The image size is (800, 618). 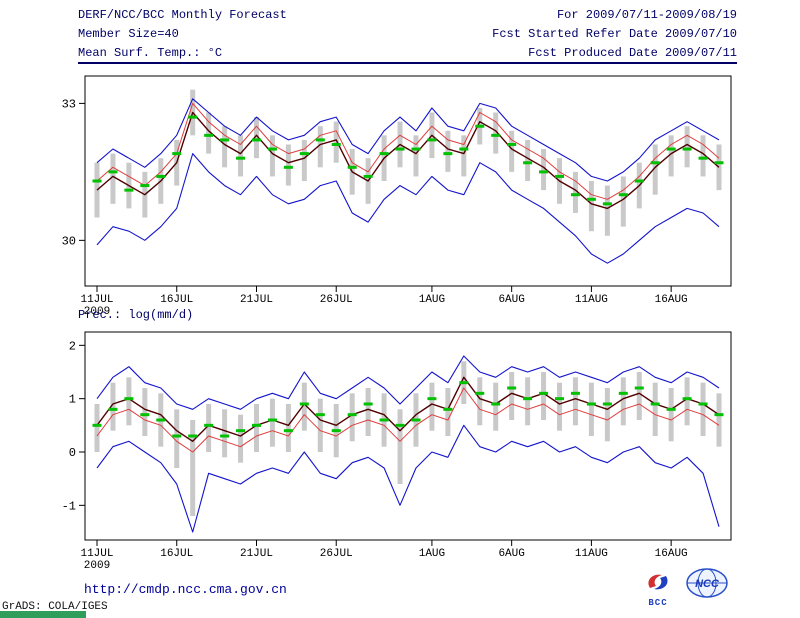 I want to click on y-tick-label: 1, so click(x=72, y=400).